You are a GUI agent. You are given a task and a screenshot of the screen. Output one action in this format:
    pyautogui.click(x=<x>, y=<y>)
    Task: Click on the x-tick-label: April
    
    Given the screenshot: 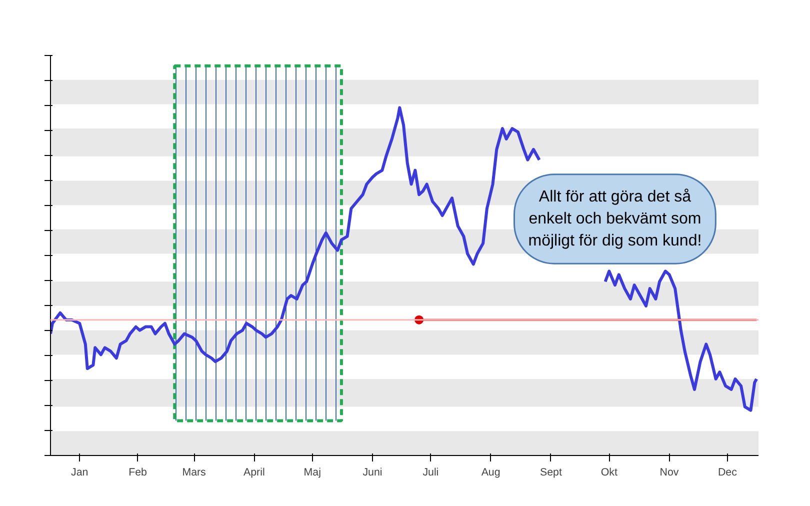 What is the action you would take?
    pyautogui.click(x=254, y=472)
    